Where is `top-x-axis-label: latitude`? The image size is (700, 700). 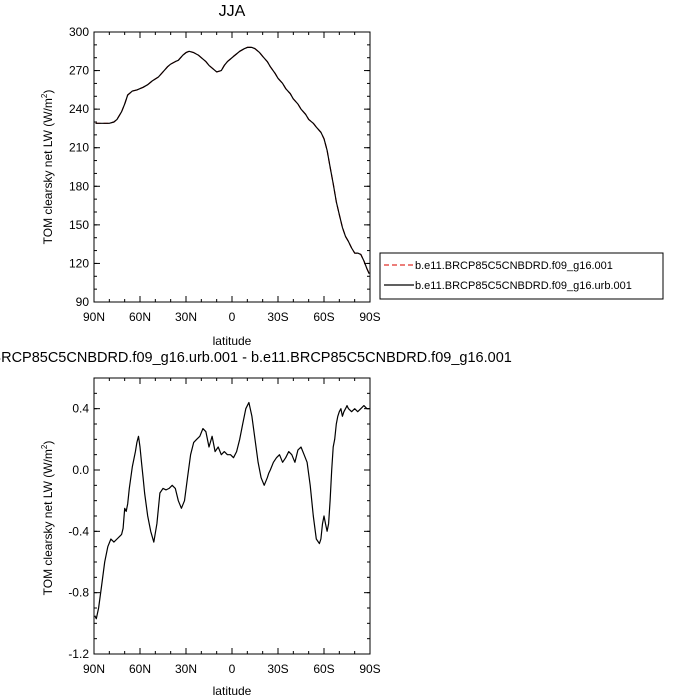 top-x-axis-label: latitude is located at coordinates (232, 341).